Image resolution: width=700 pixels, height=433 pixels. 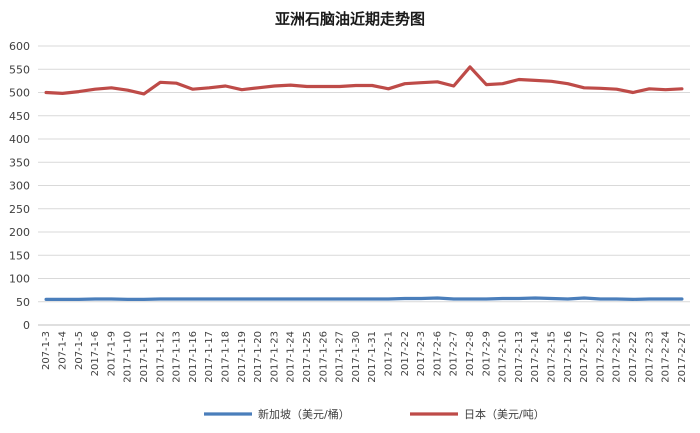 What do you see at coordinates (19, 46) in the screenshot?
I see `y-tick-label: 600` at bounding box center [19, 46].